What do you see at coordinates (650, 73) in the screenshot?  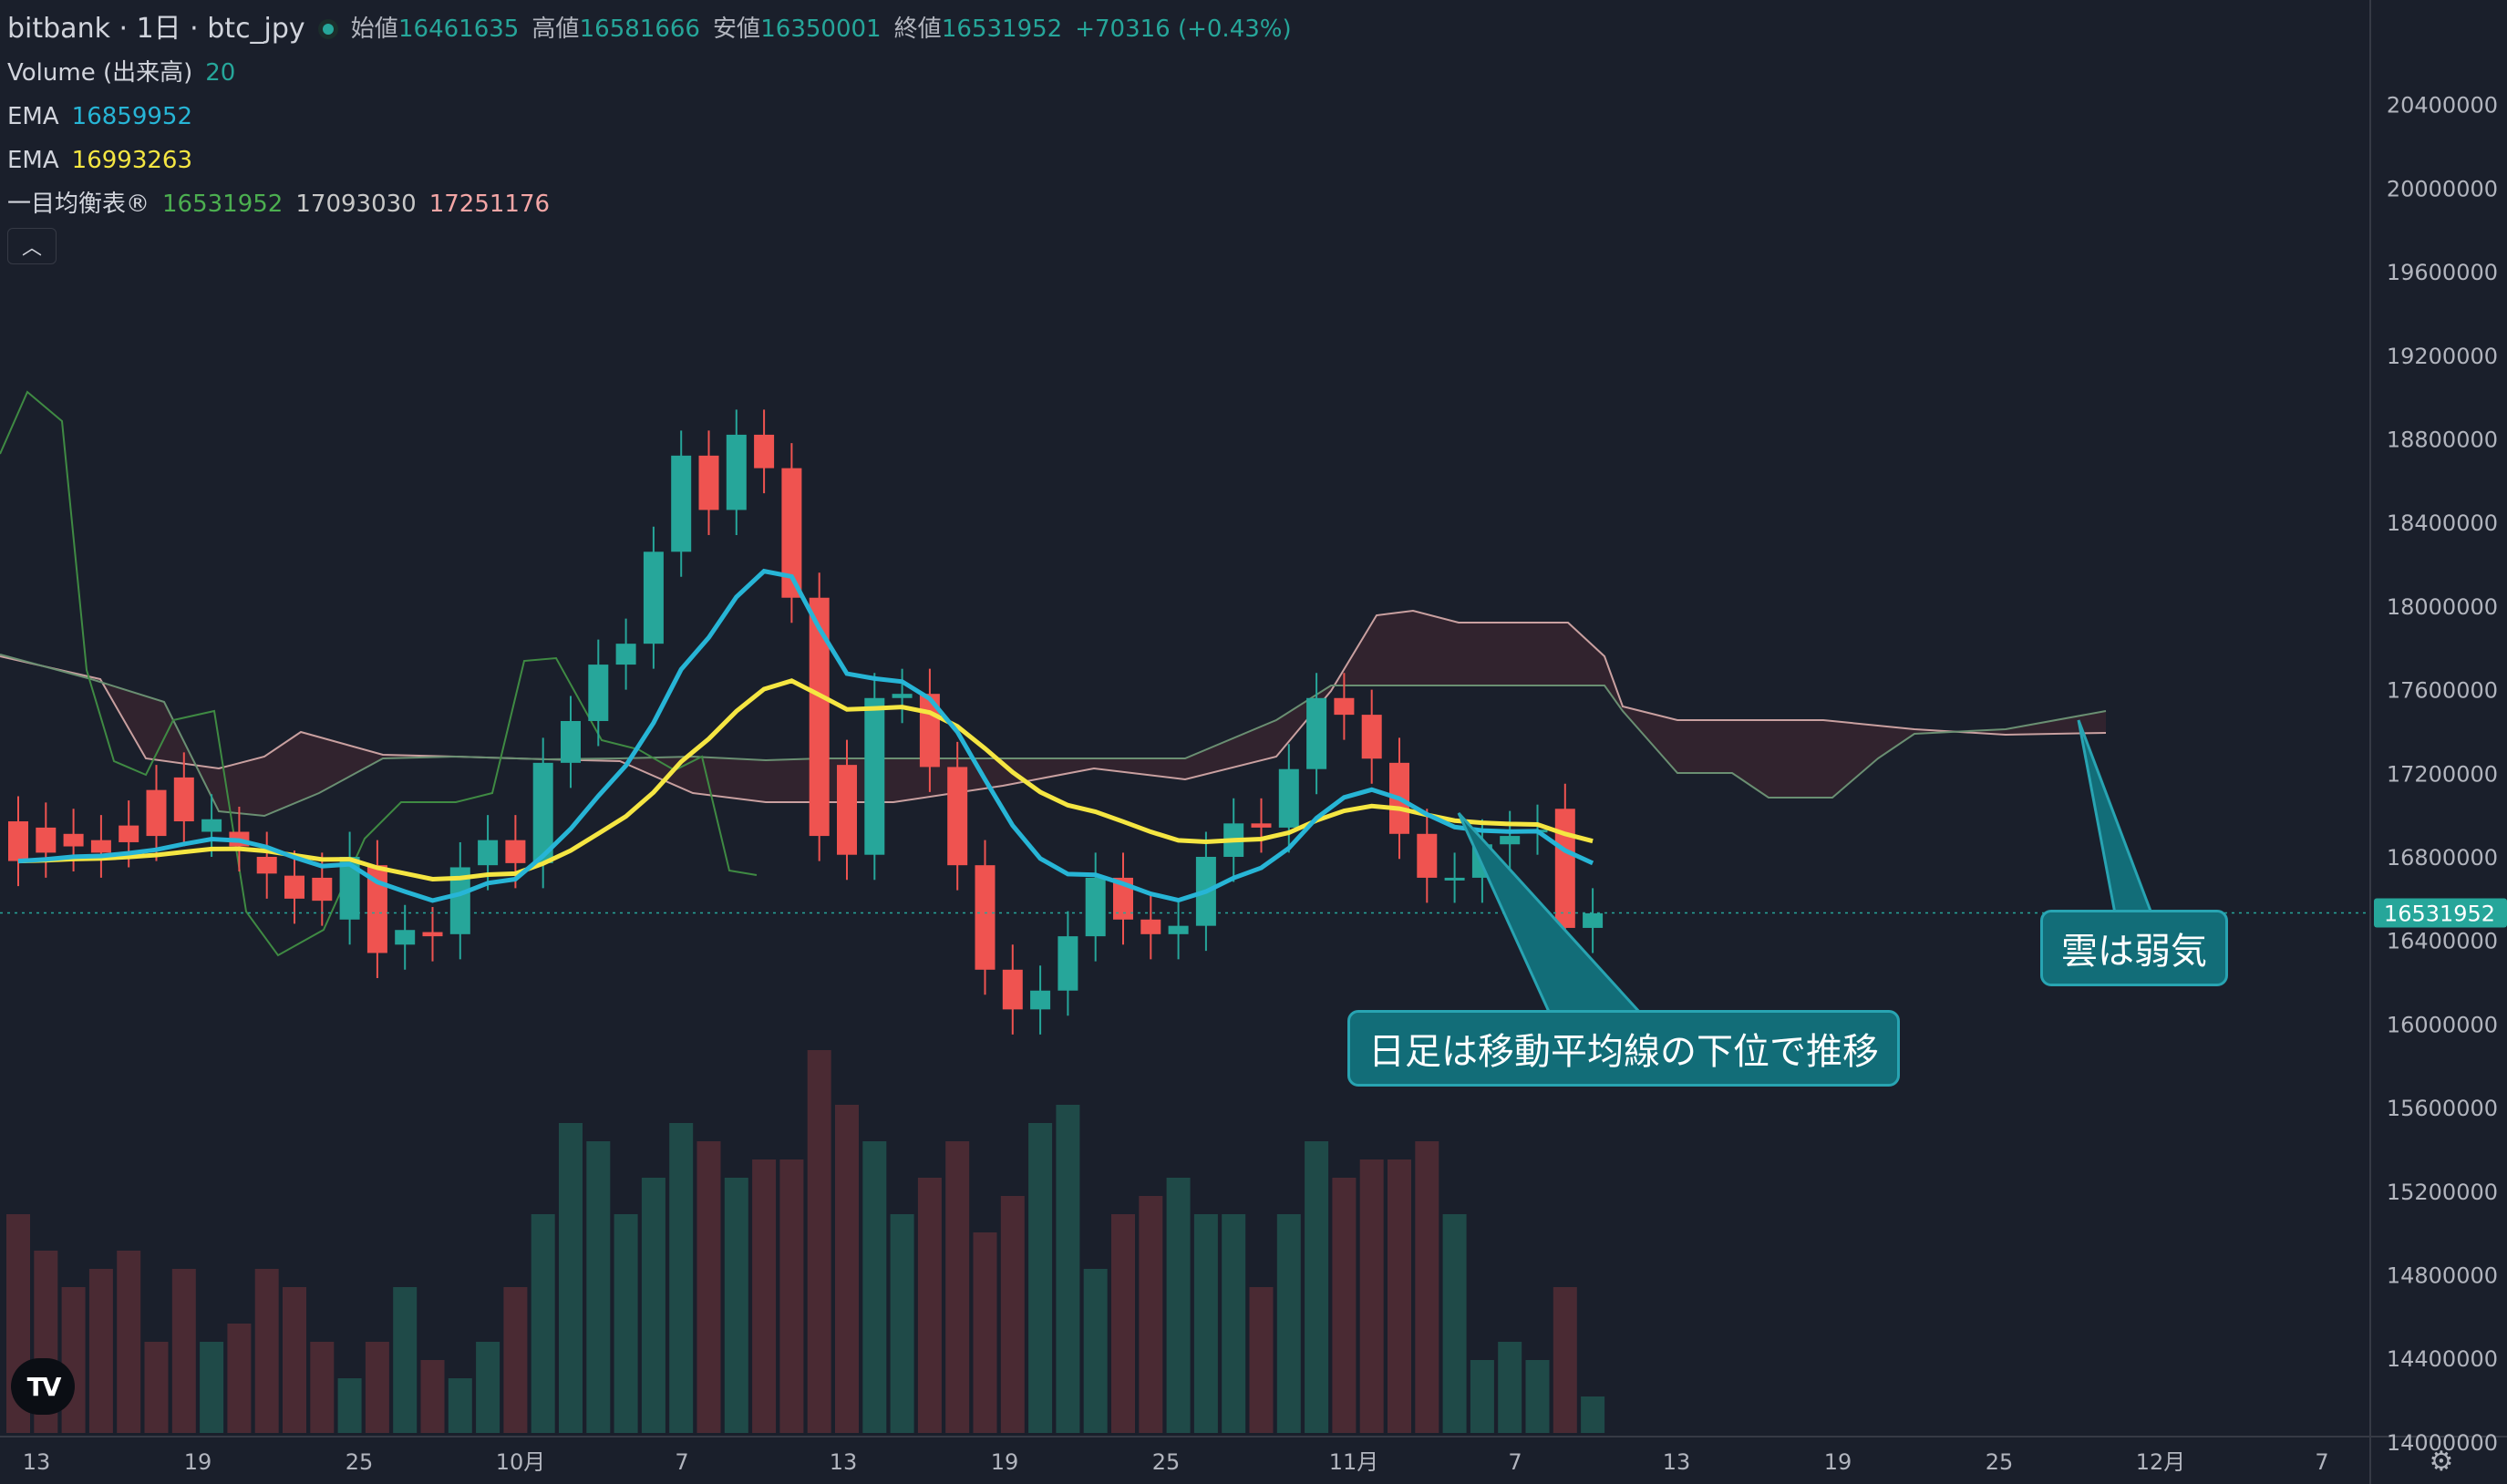 I see `volume-legend: Volume (出来高) 20` at bounding box center [650, 73].